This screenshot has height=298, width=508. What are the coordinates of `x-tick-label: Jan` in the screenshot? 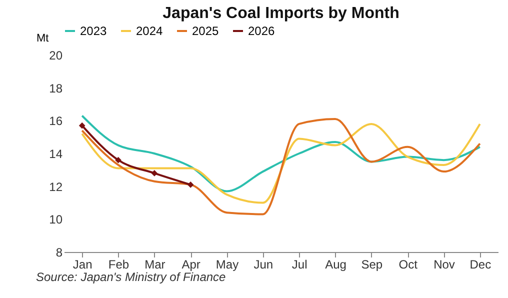 It's located at (82, 265).